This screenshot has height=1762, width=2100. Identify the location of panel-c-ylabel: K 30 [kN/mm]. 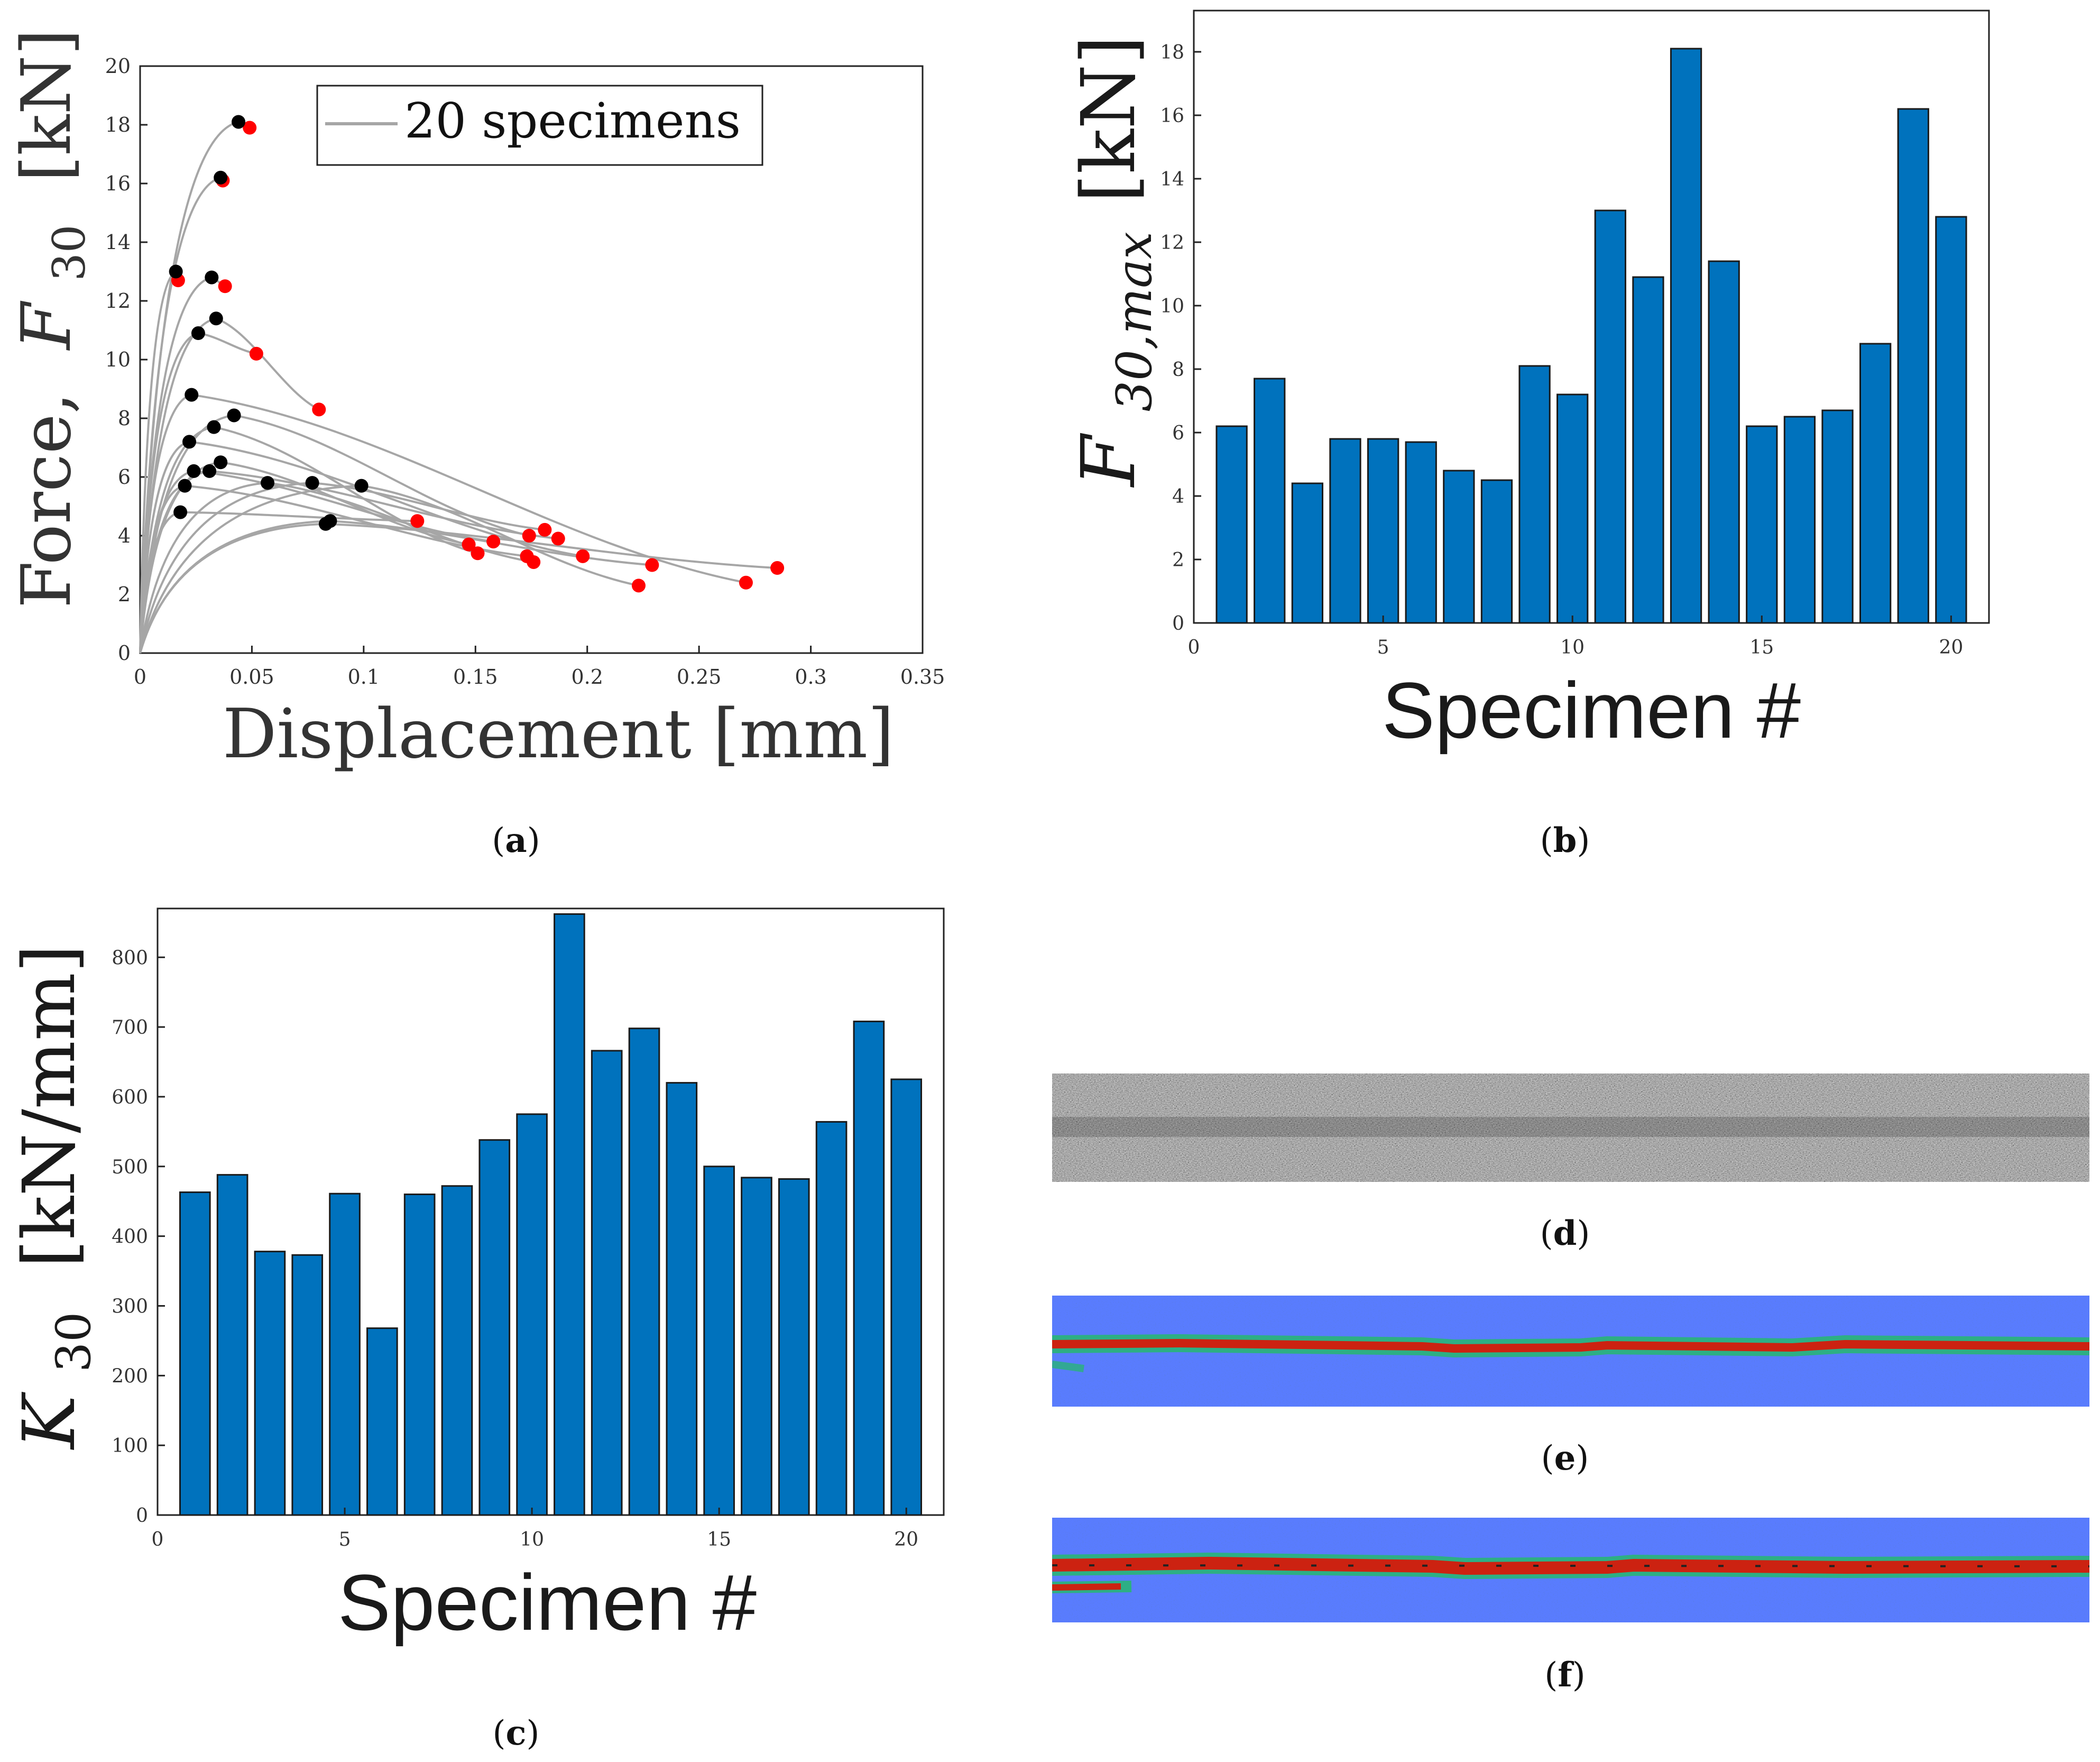
(57, 1197).